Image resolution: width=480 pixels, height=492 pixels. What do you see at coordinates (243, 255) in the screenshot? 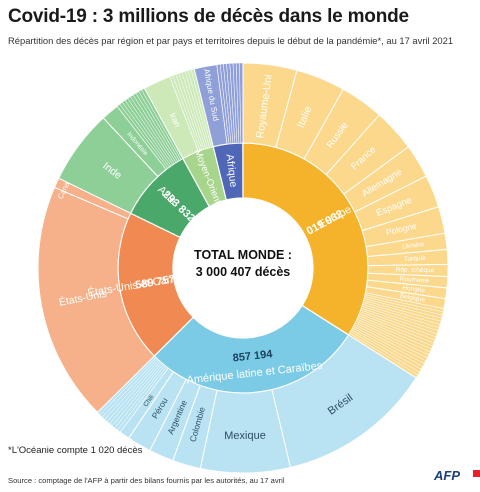
I see `total-label: TOTAL MONDE :` at bounding box center [243, 255].